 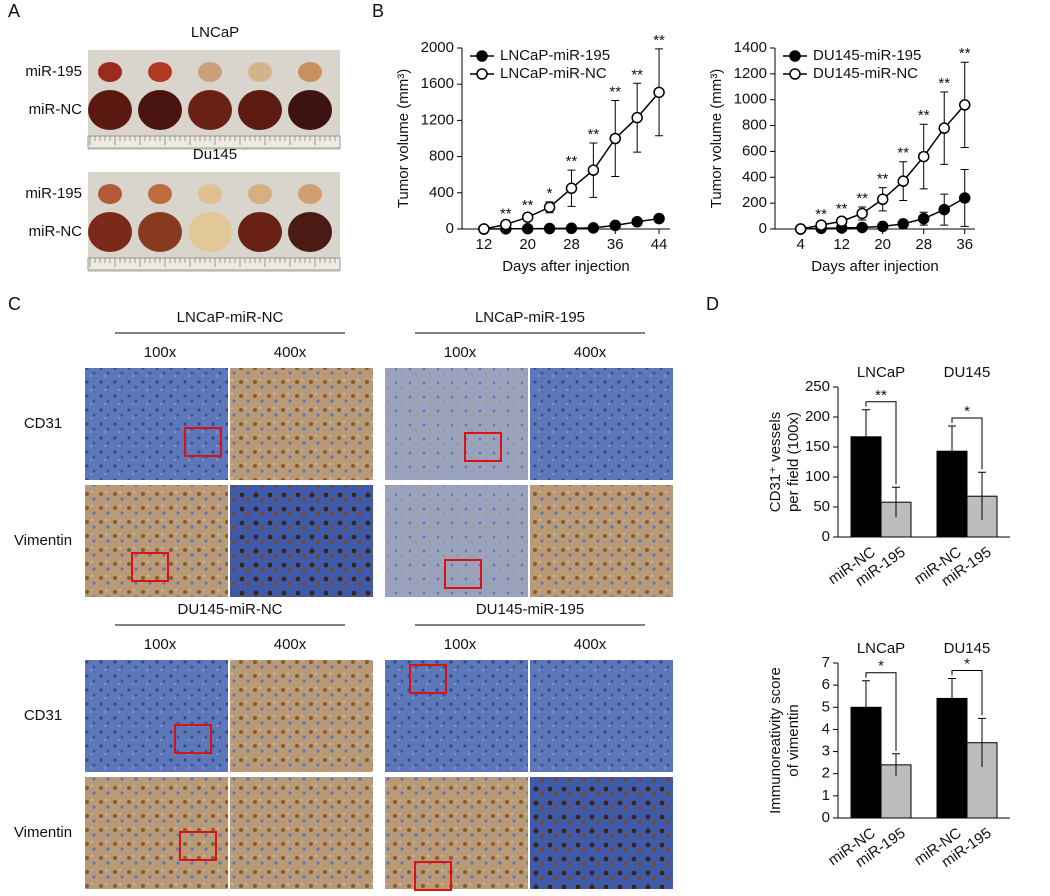 I want to click on y-axis-title: CD31⁺ vessels, so click(x=775, y=462).